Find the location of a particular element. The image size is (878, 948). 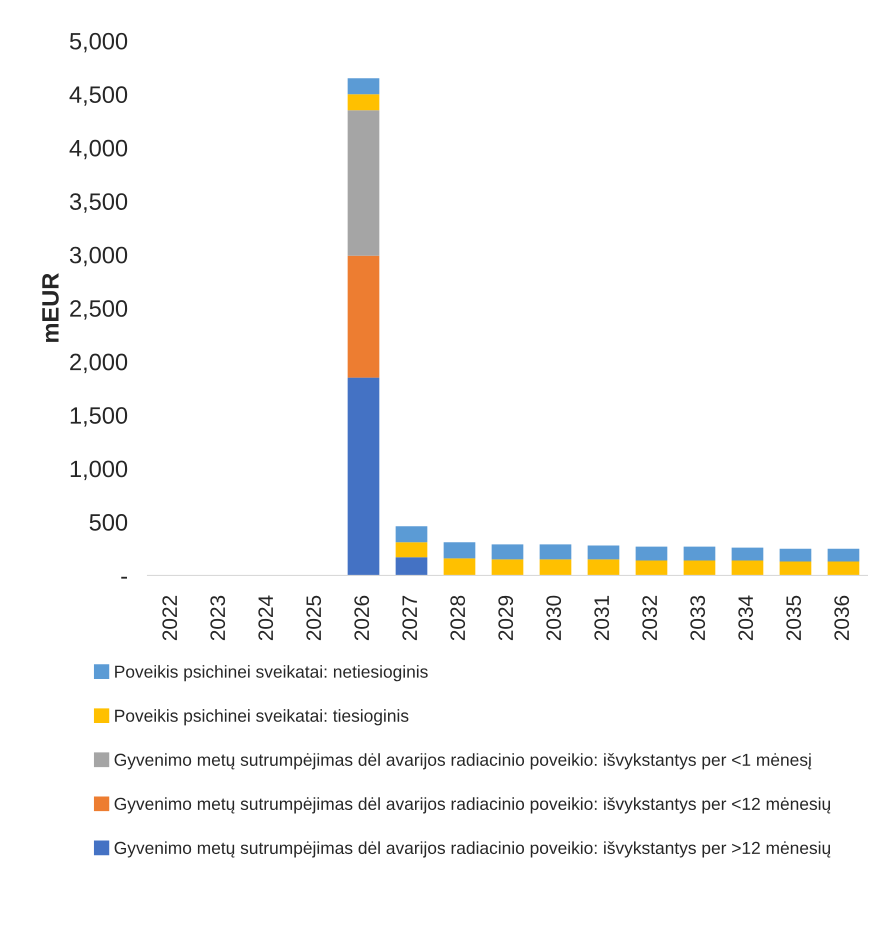

x-tick-label: 2024 is located at coordinates (266, 617).